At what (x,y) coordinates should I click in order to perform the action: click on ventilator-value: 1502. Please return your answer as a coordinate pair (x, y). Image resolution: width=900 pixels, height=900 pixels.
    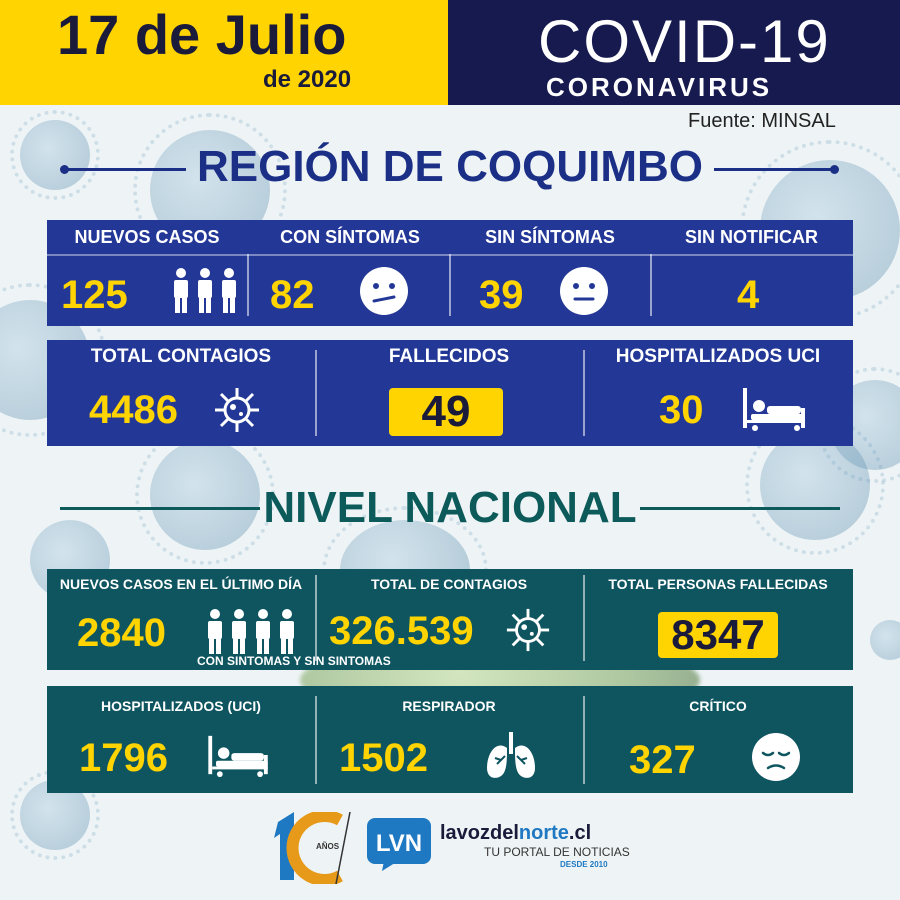
    Looking at the image, I should click on (383, 758).